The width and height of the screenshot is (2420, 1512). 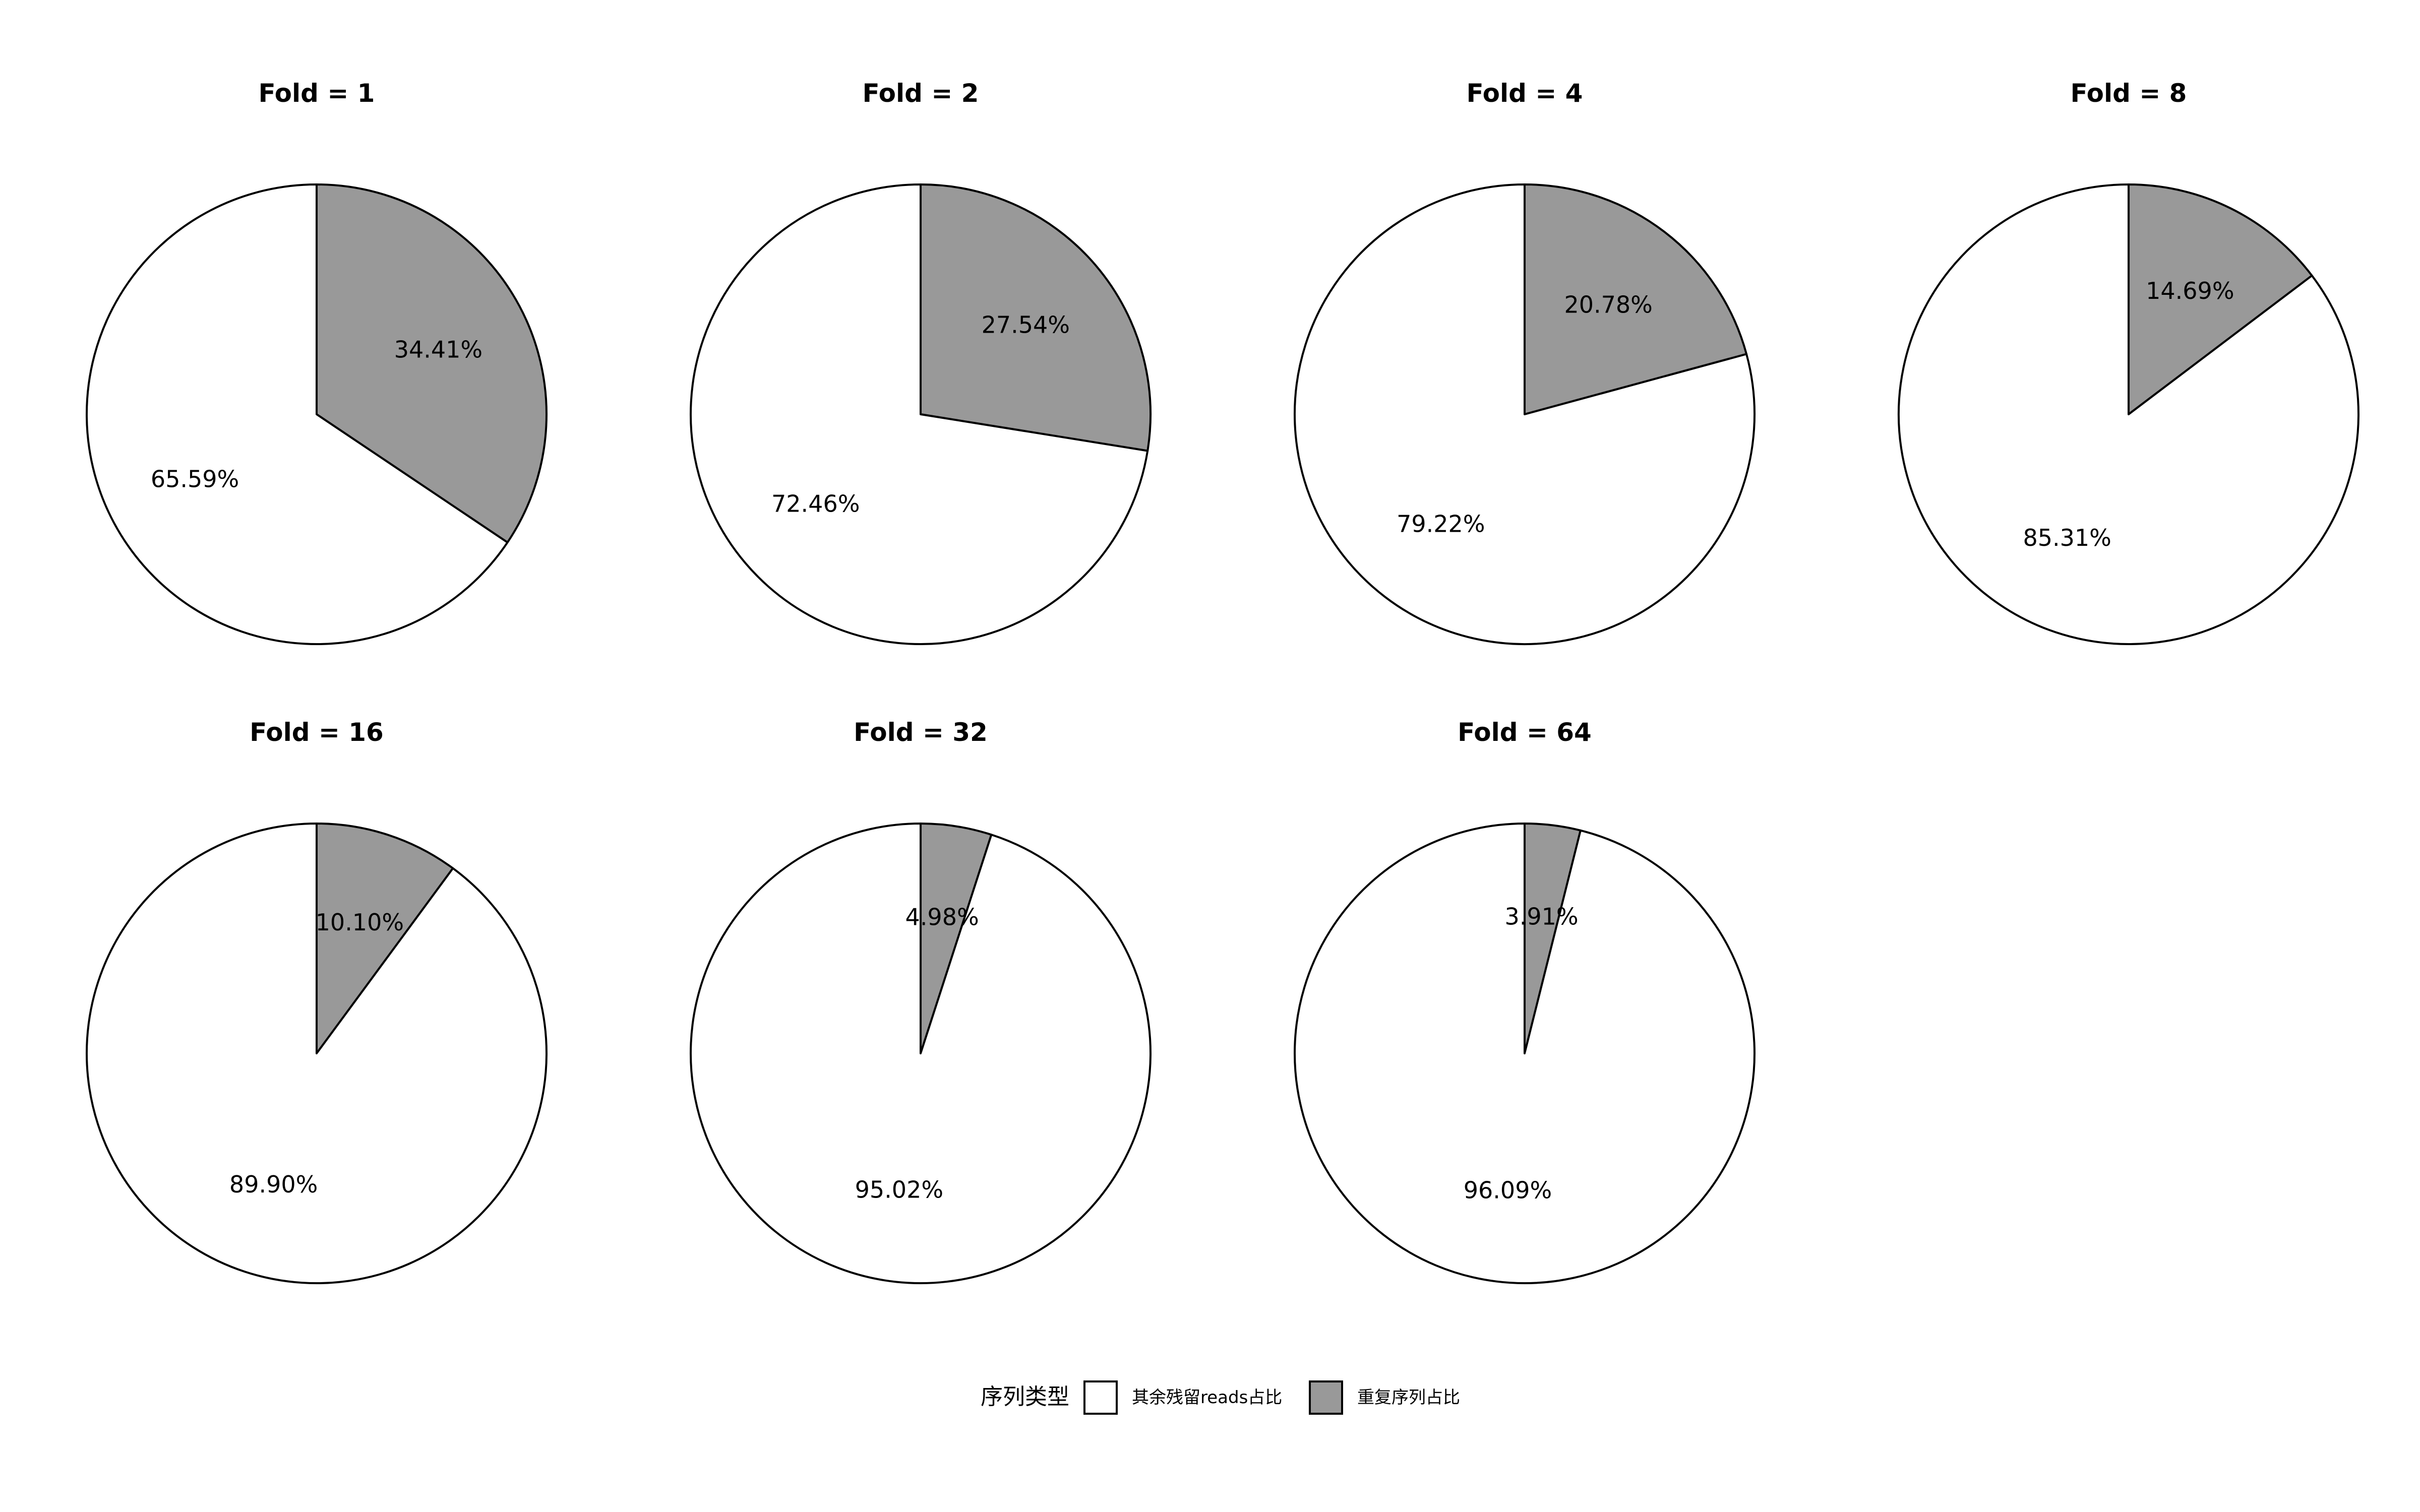 I want to click on pie-panel-fold-4: Fold = 4 20.78% 79.22%, so click(x=1525, y=362).